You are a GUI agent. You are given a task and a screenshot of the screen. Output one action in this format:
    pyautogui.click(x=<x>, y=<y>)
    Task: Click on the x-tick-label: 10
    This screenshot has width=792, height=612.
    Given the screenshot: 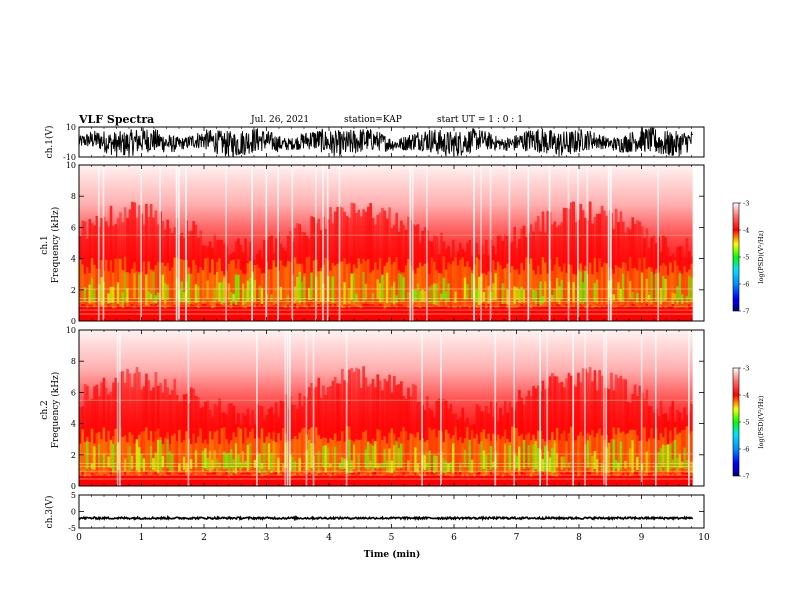 What is the action you would take?
    pyautogui.click(x=704, y=538)
    